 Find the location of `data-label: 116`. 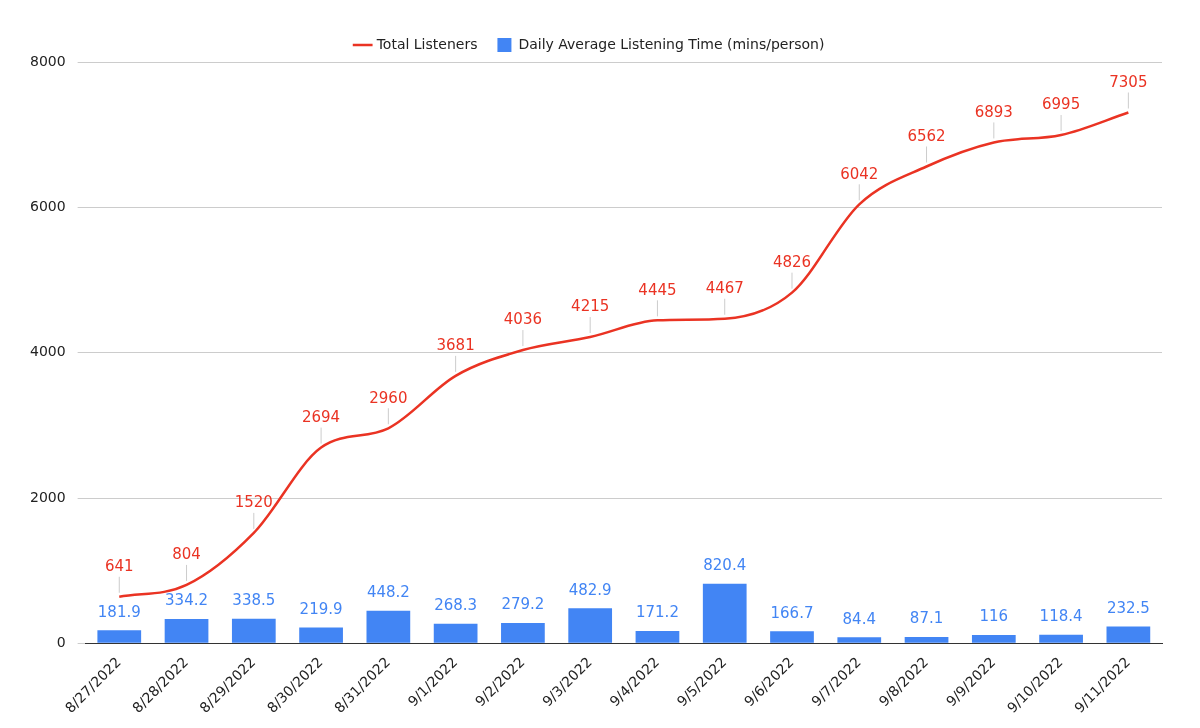

data-label: 116 is located at coordinates (994, 616).